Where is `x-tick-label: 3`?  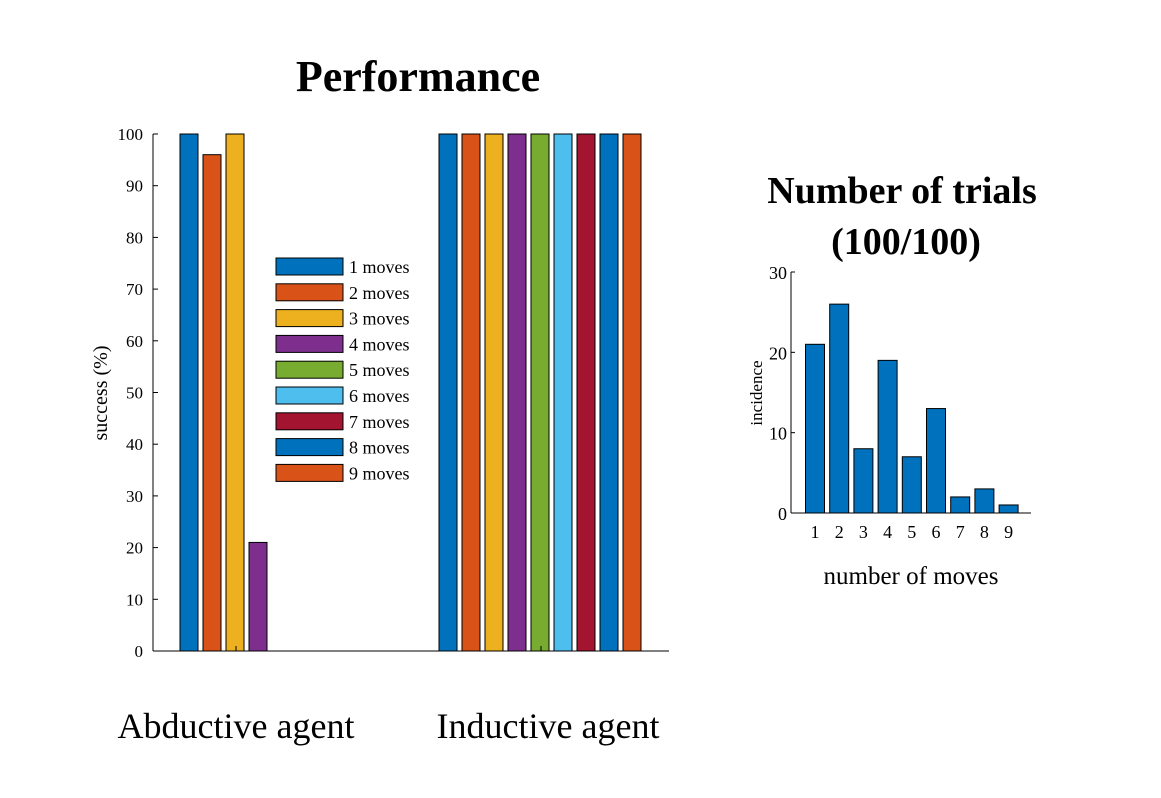 x-tick-label: 3 is located at coordinates (863, 532).